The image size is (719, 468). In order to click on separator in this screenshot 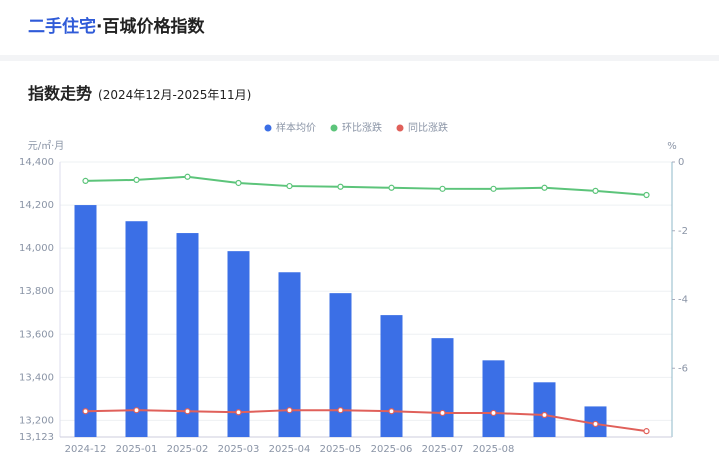, I will do `click(359, 58)`.